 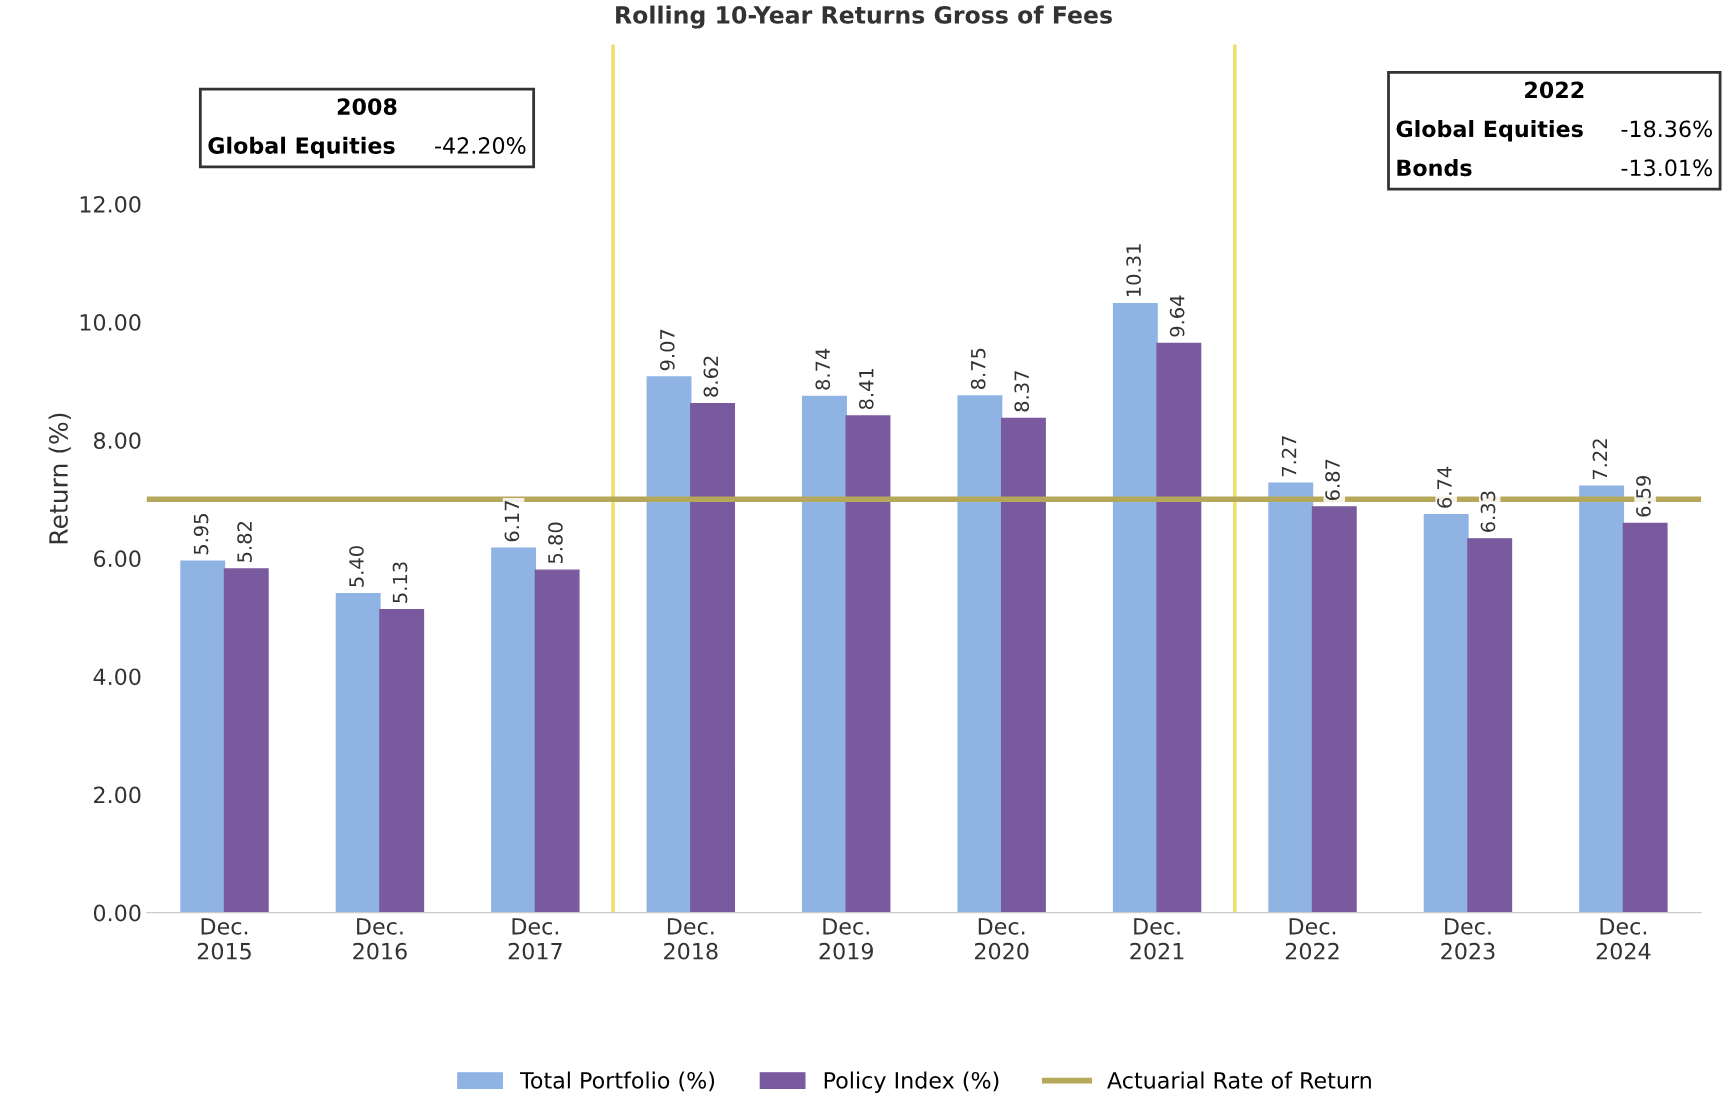 I want to click on y-tick-label: 0.00, so click(x=117, y=913).